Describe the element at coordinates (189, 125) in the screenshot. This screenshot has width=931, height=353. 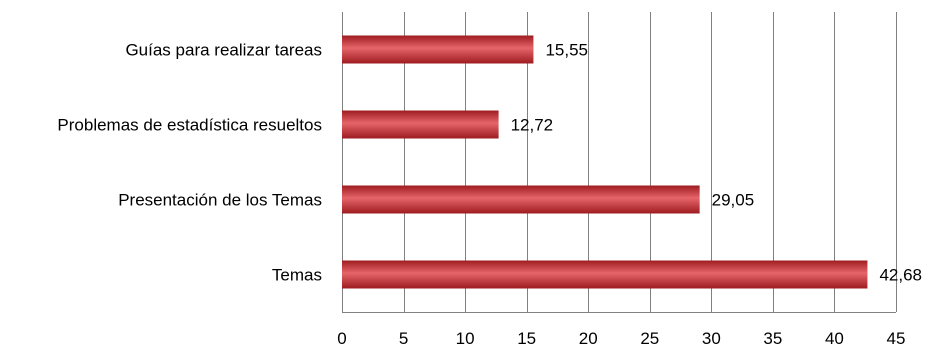
I see `y-category-label: Problemas de estadística resueltos` at that location.